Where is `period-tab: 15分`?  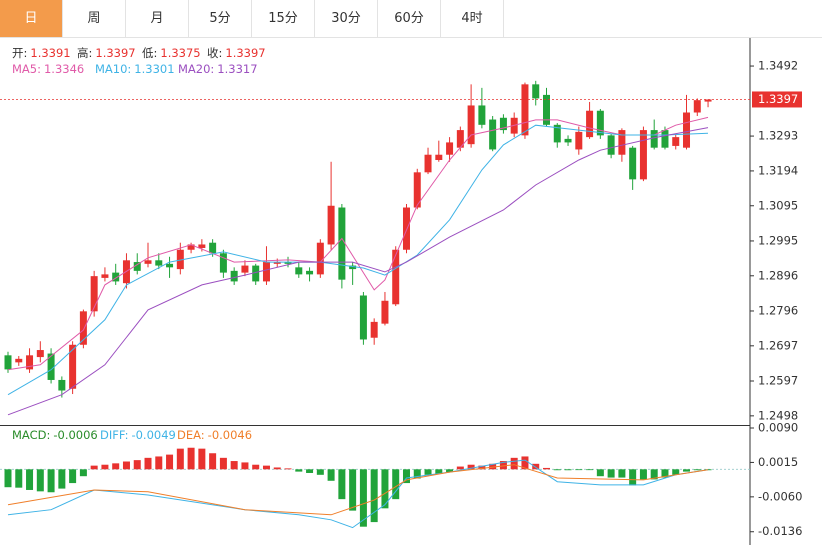
period-tab: 15分 is located at coordinates (283, 18).